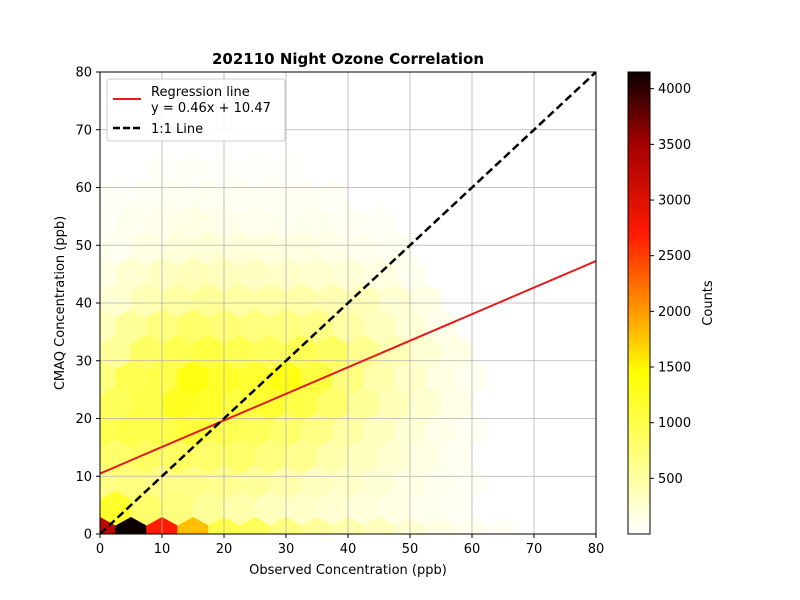  I want to click on y-tick-label: 50, so click(83, 246).